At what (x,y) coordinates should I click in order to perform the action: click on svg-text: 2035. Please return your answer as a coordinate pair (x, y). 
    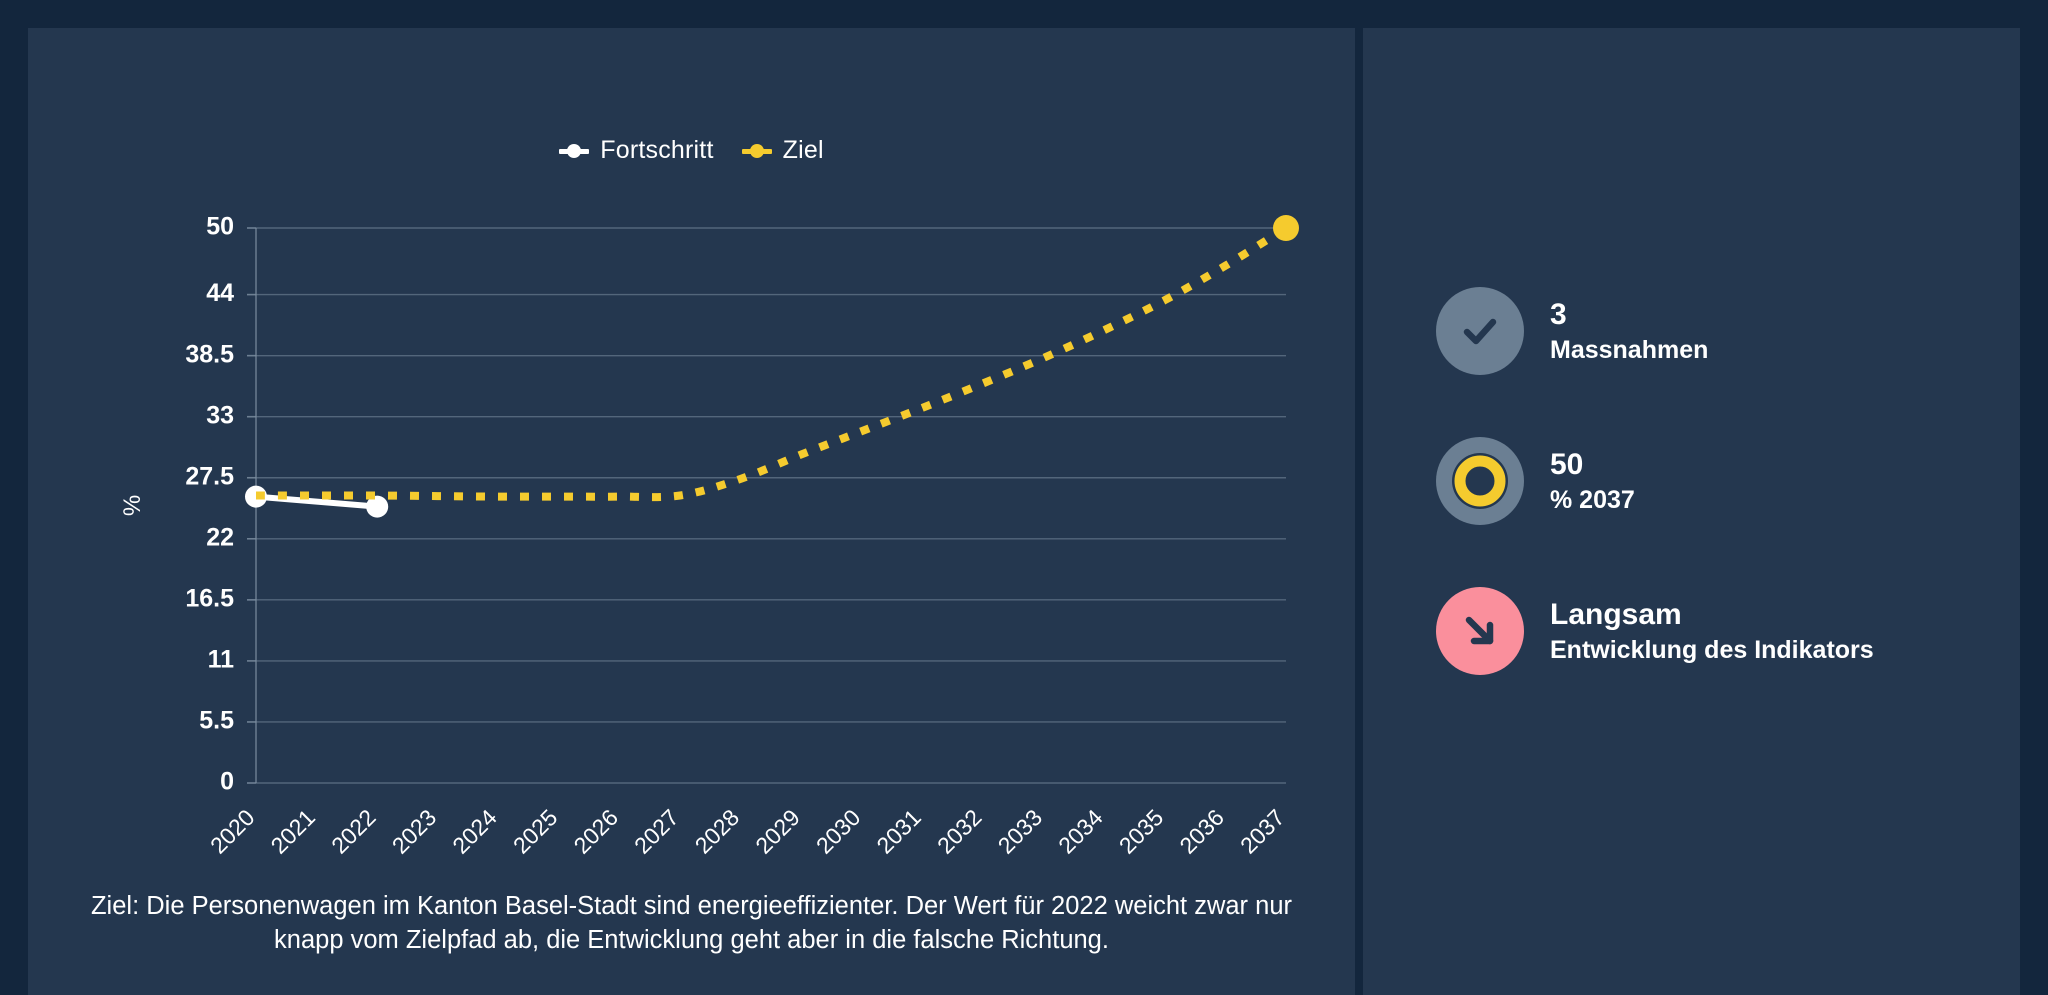
    Looking at the image, I should click on (1141, 831).